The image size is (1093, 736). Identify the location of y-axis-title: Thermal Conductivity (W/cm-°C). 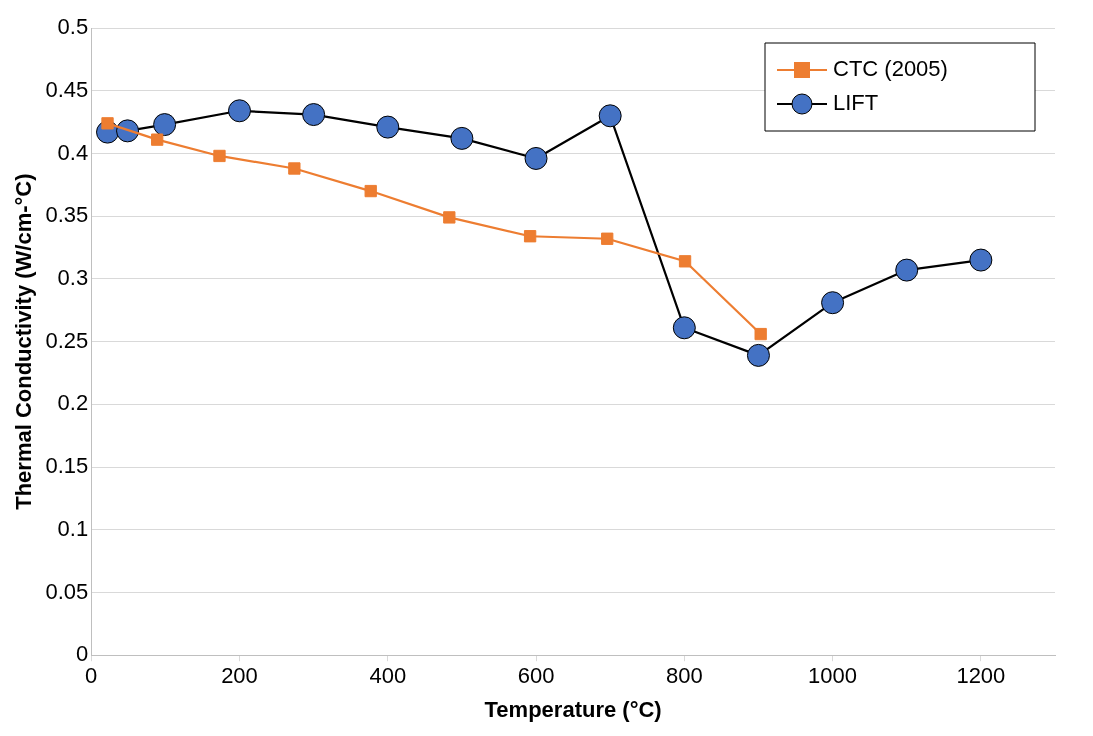
(24, 341).